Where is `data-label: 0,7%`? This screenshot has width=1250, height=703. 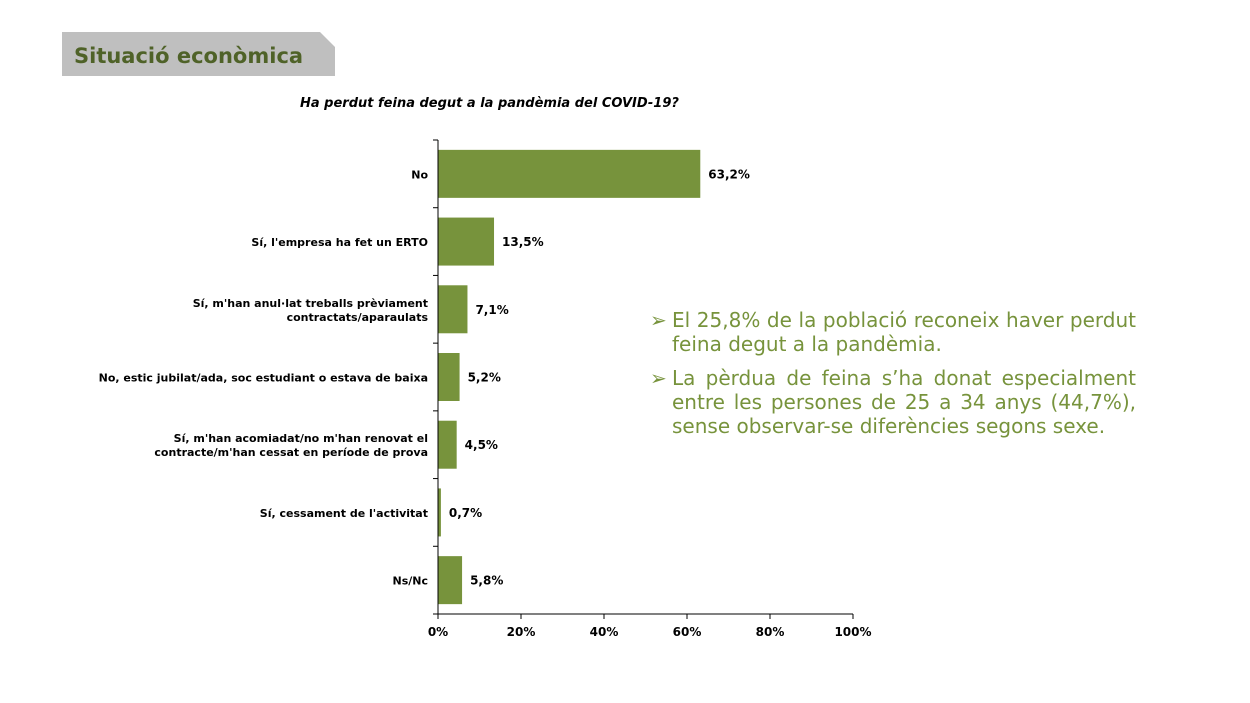
data-label: 0,7% is located at coordinates (465, 513).